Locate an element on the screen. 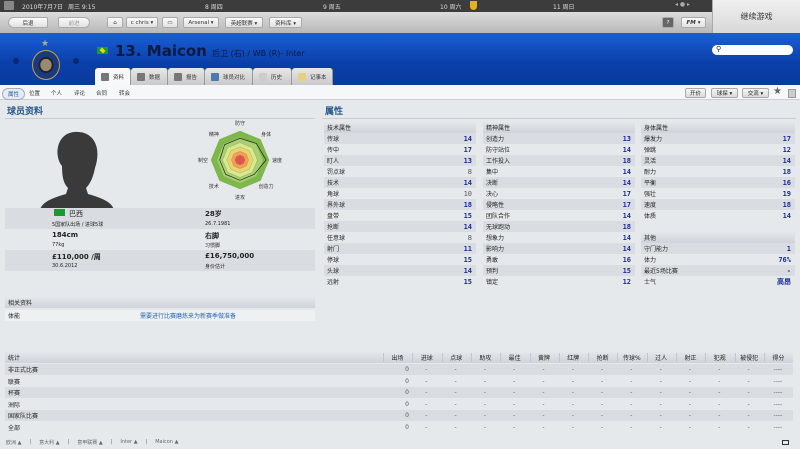 Image resolution: width=800 pixels, height=449 pixels. make-offer-button: 开价 is located at coordinates (695, 93).